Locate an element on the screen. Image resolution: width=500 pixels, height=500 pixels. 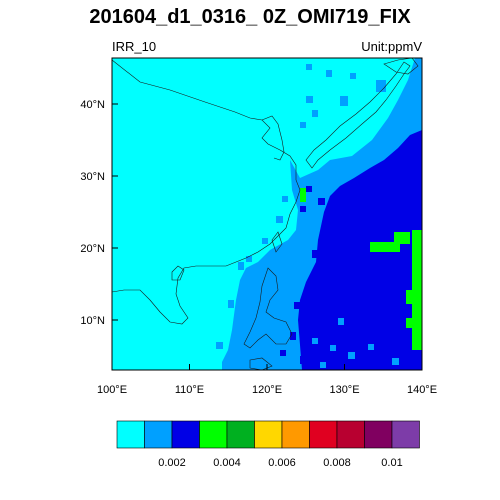
field-high-band is located at coordinates (360, 250).